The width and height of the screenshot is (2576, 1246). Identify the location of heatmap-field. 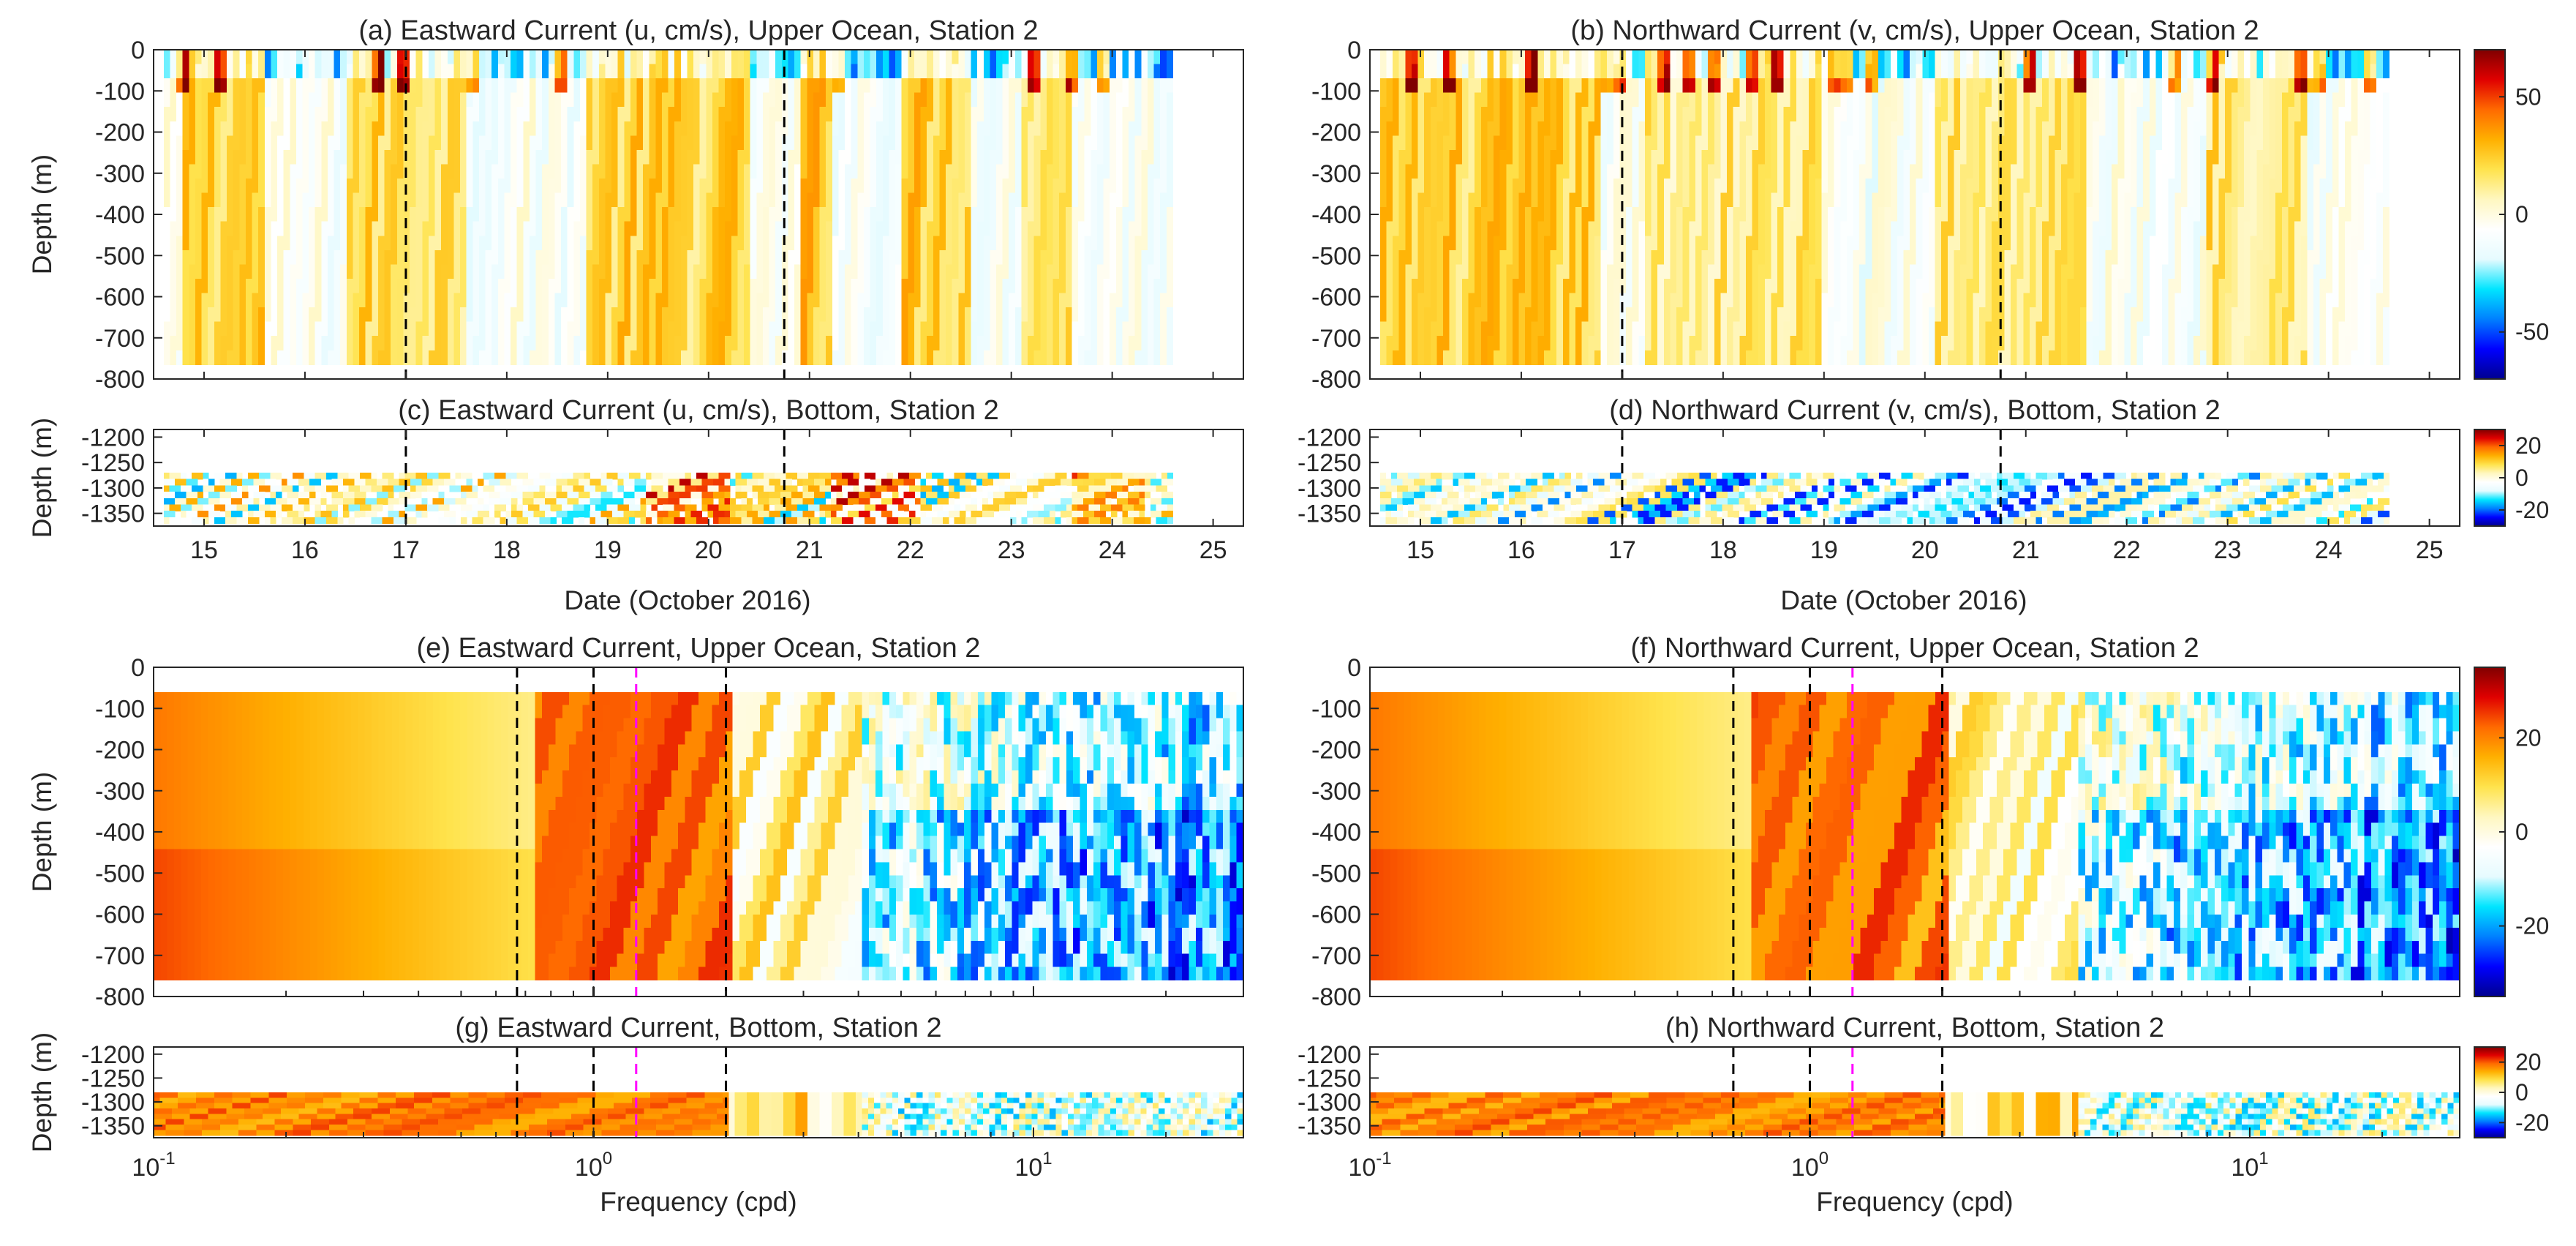
(668, 207).